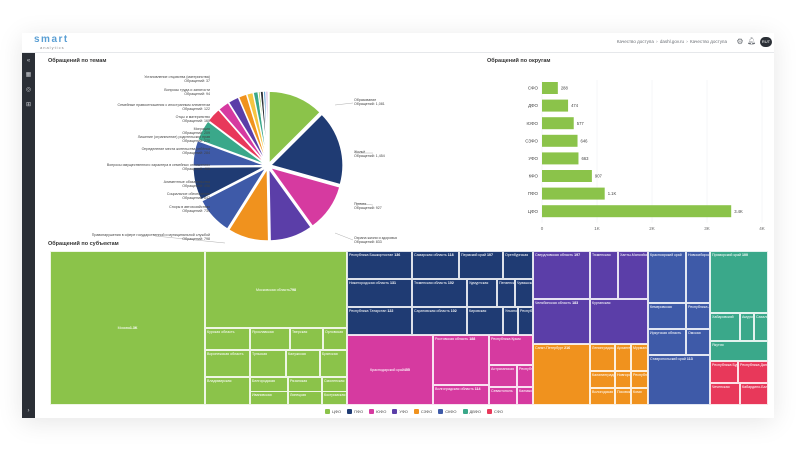  What do you see at coordinates (28, 105) in the screenshot?
I see `grid-icon: ⊞` at bounding box center [28, 105].